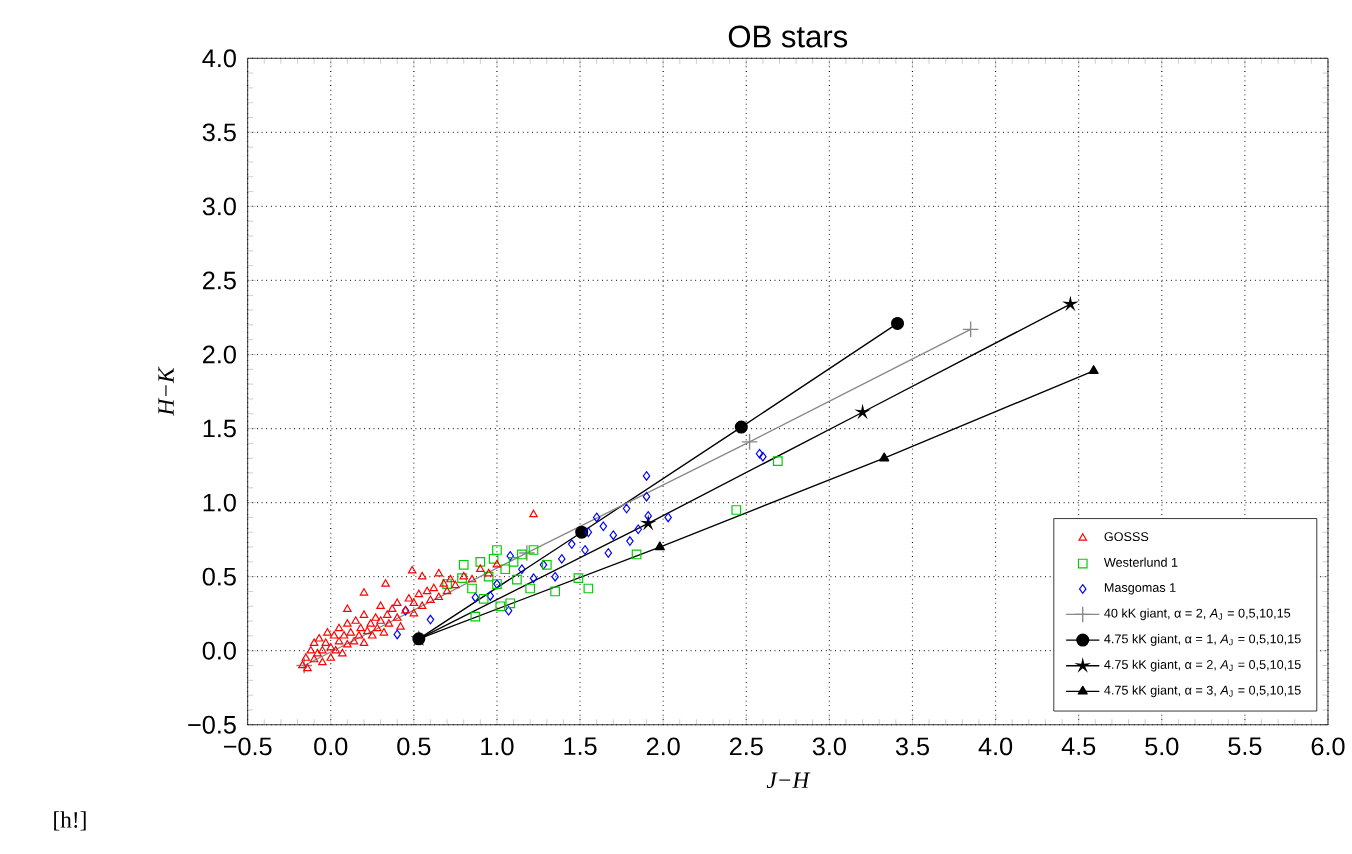  What do you see at coordinates (1245, 746) in the screenshot?
I see `x-tick-label: 5.5` at bounding box center [1245, 746].